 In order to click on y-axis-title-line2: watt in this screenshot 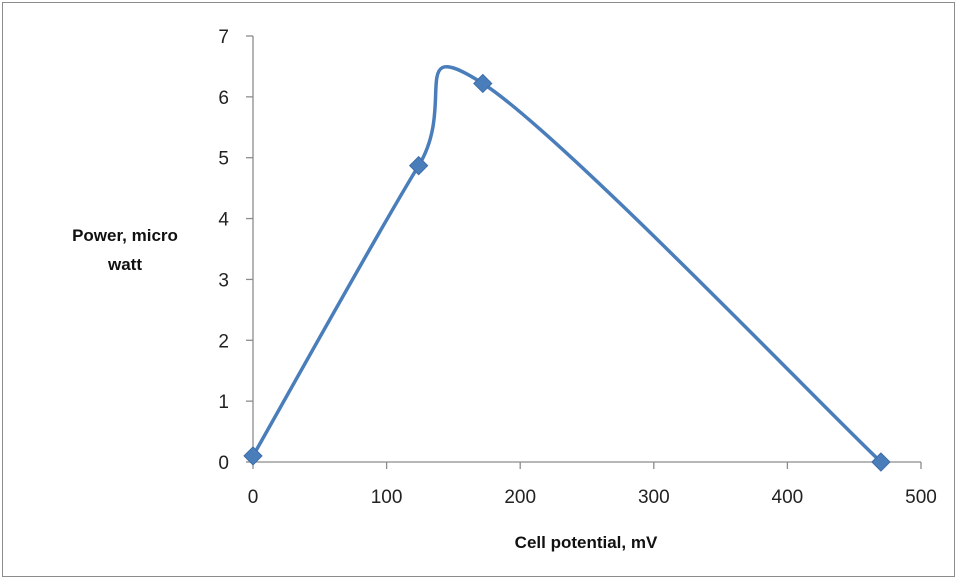, I will do `click(124, 264)`.